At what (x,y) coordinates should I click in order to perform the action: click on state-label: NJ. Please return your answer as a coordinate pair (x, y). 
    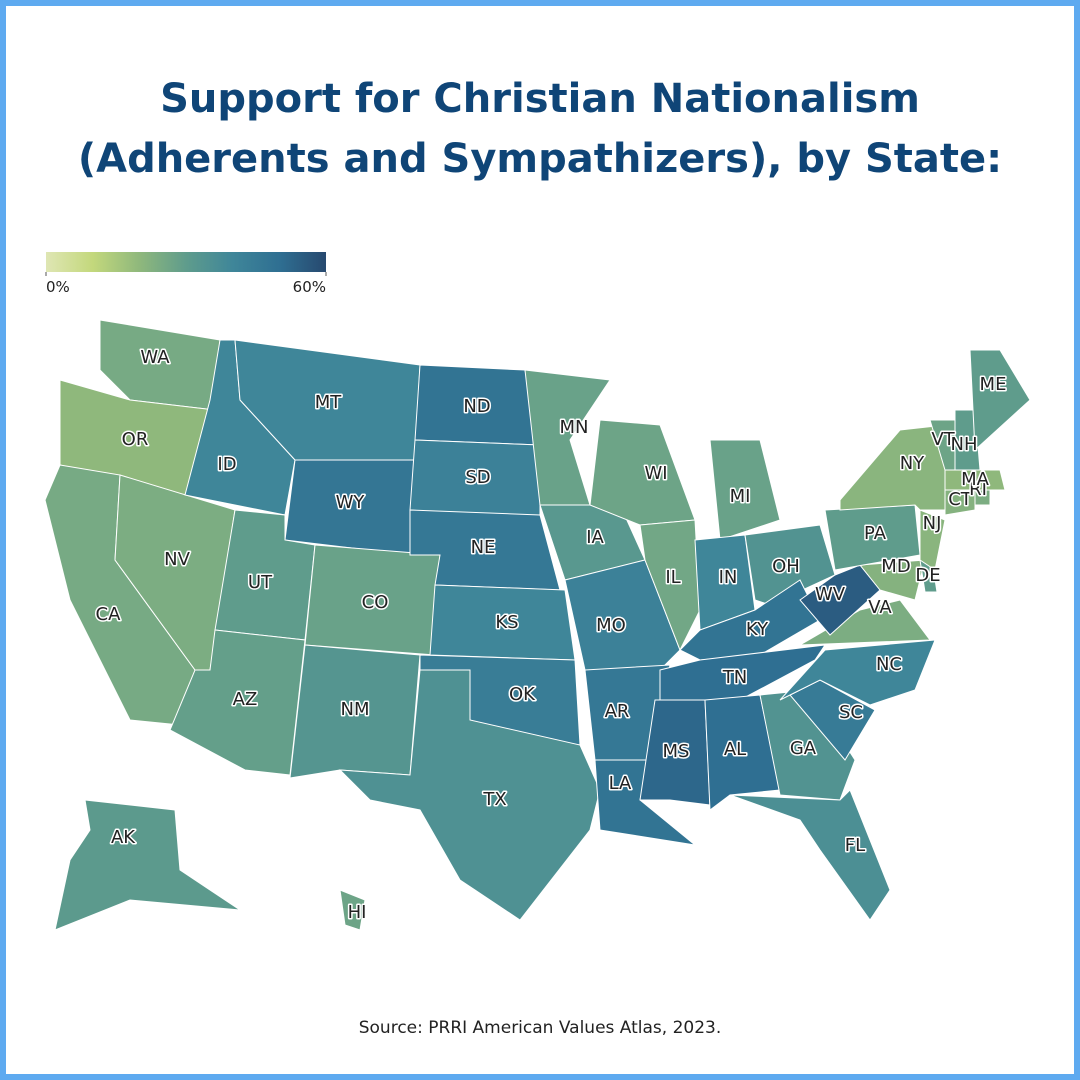
    Looking at the image, I should click on (932, 523).